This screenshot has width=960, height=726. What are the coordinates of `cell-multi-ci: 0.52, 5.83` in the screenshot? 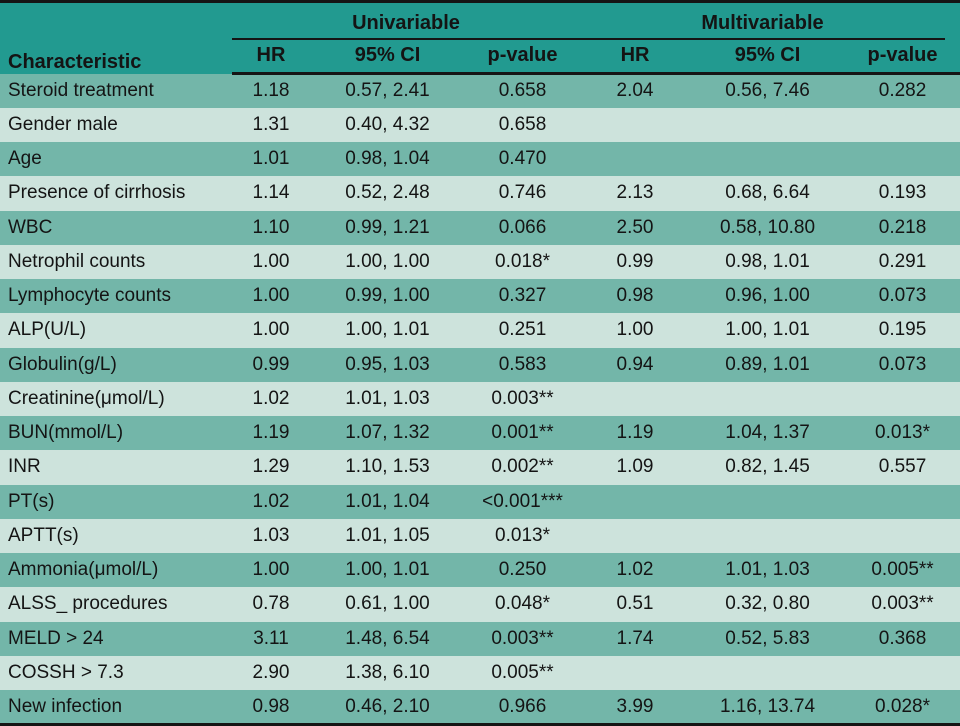 It's located at (767, 638).